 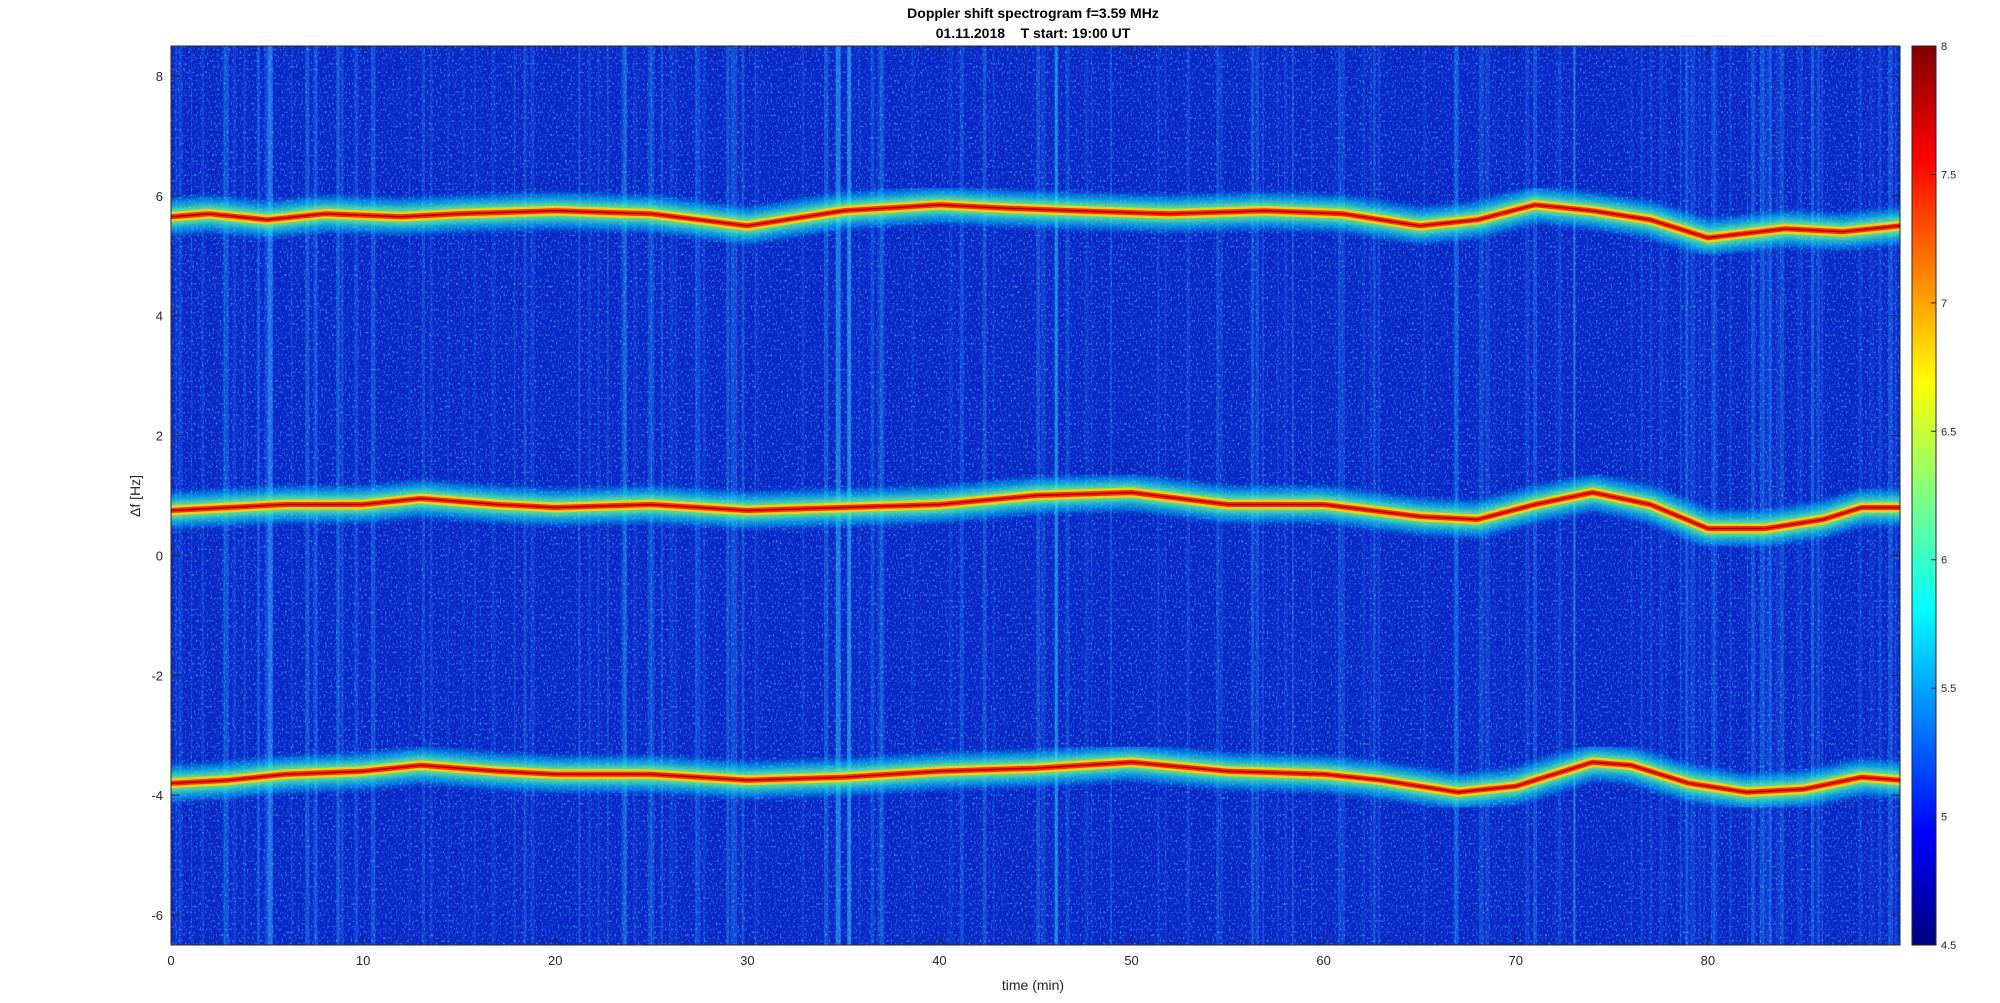 I want to click on colorbar-tick-label: 4.5, so click(x=1948, y=946).